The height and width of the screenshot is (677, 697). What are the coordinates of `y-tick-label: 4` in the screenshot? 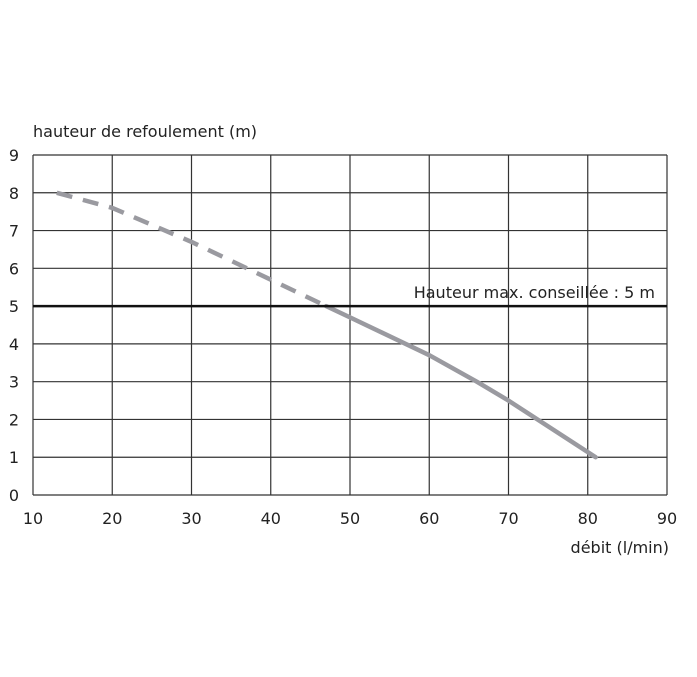 It's located at (14, 344).